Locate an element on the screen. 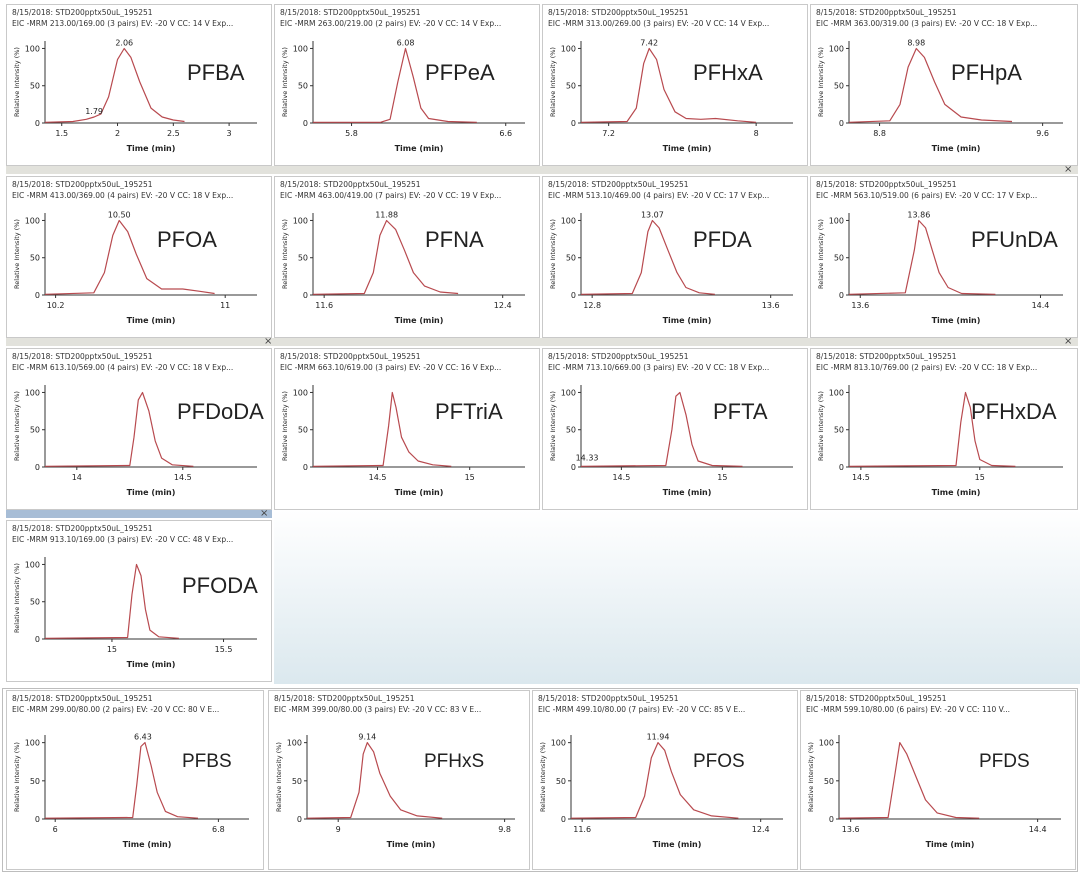  compound-name: PFOS is located at coordinates (719, 761).